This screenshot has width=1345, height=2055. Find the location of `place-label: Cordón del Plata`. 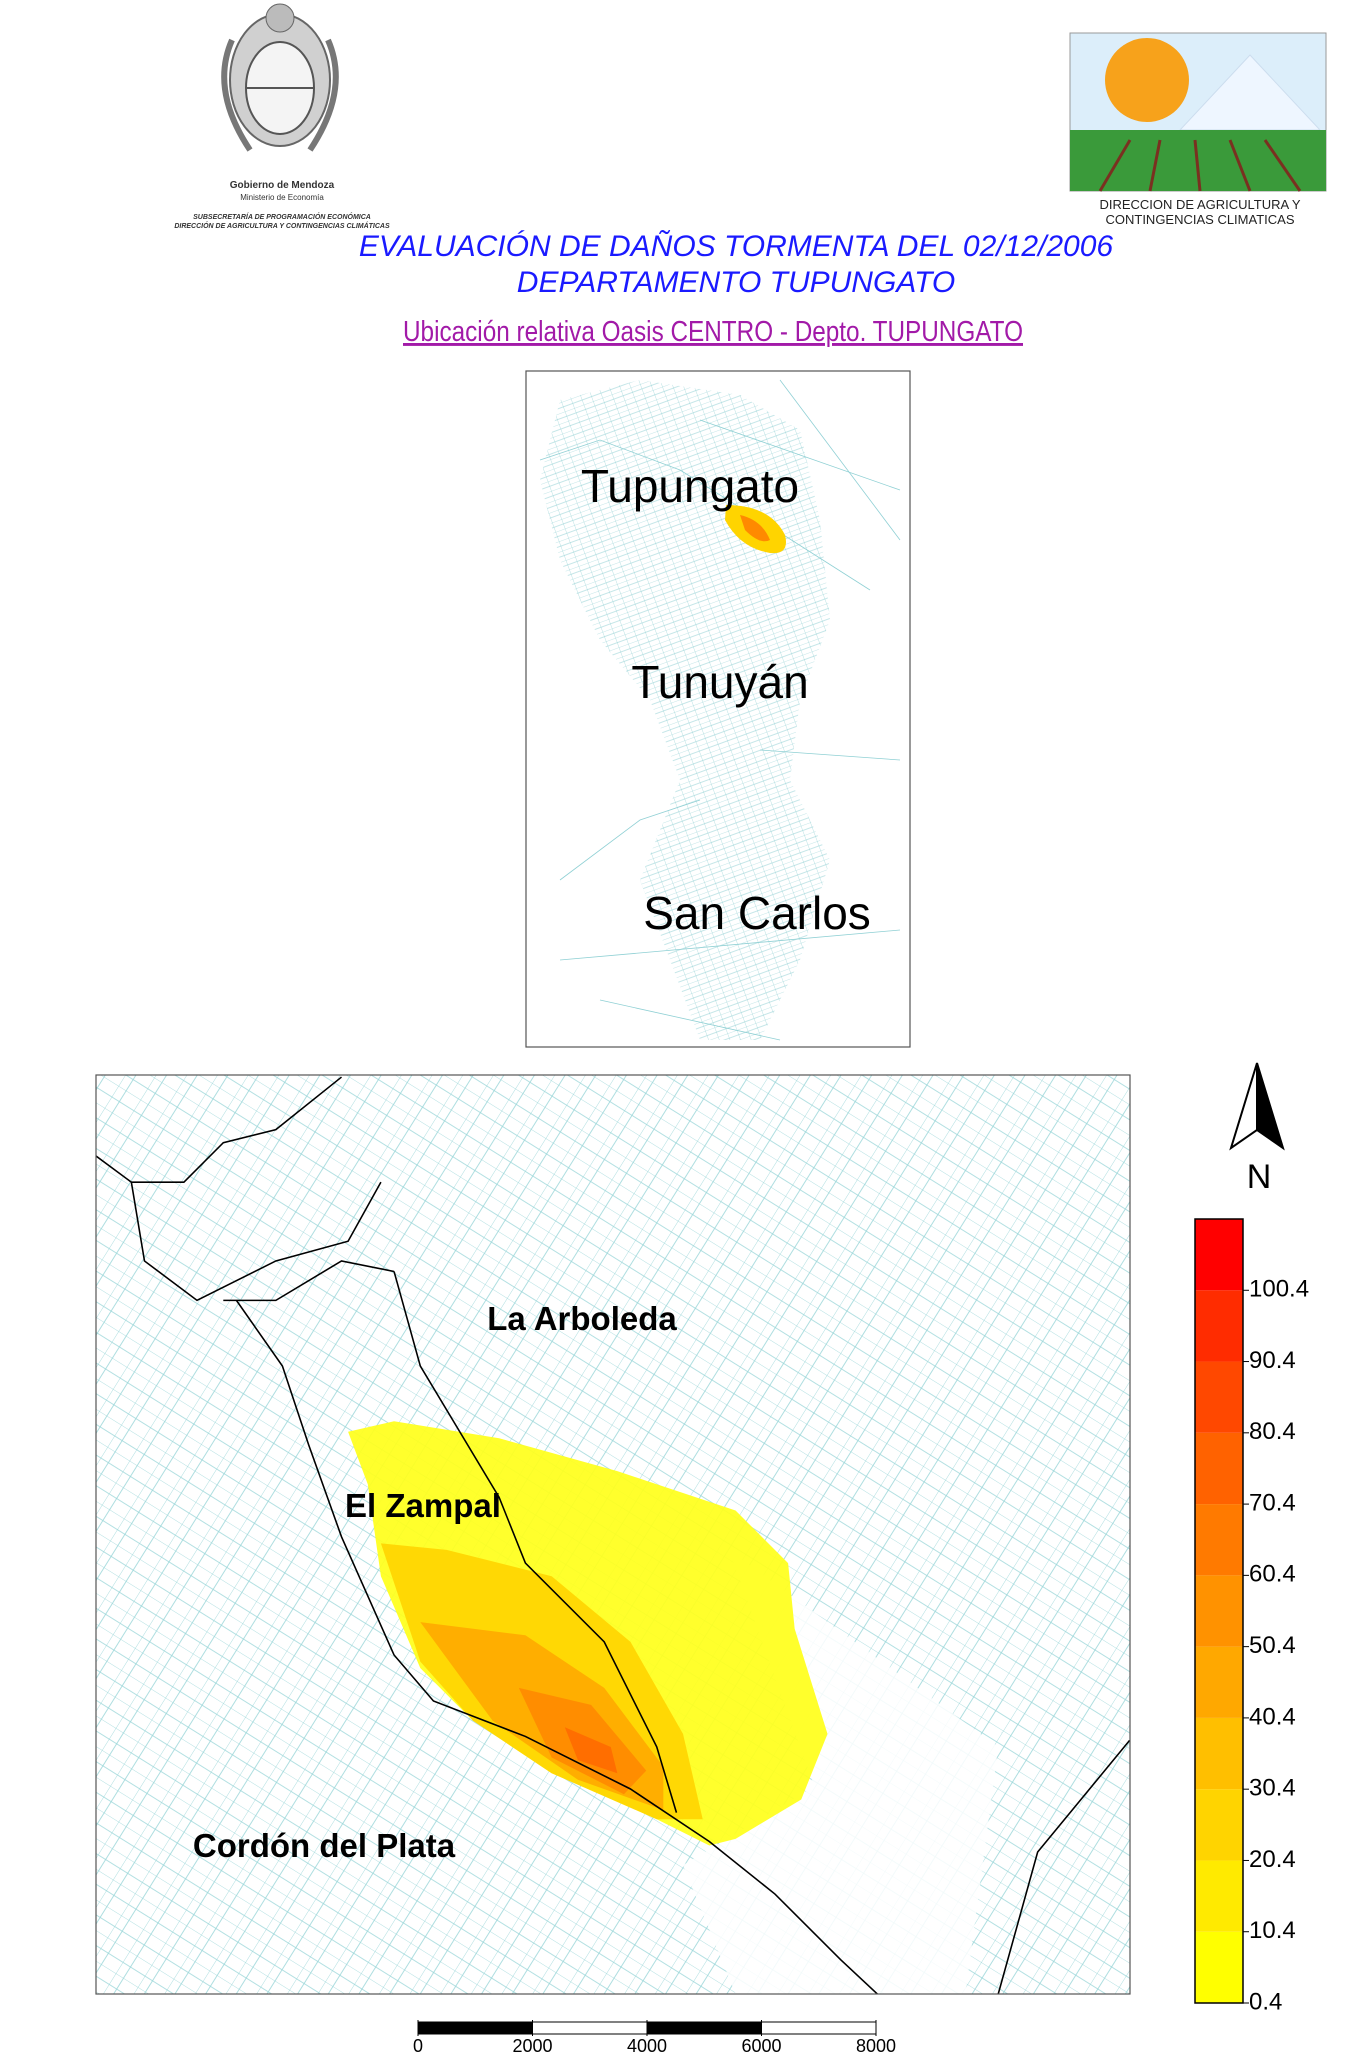

place-label: Cordón del Plata is located at coordinates (324, 1845).